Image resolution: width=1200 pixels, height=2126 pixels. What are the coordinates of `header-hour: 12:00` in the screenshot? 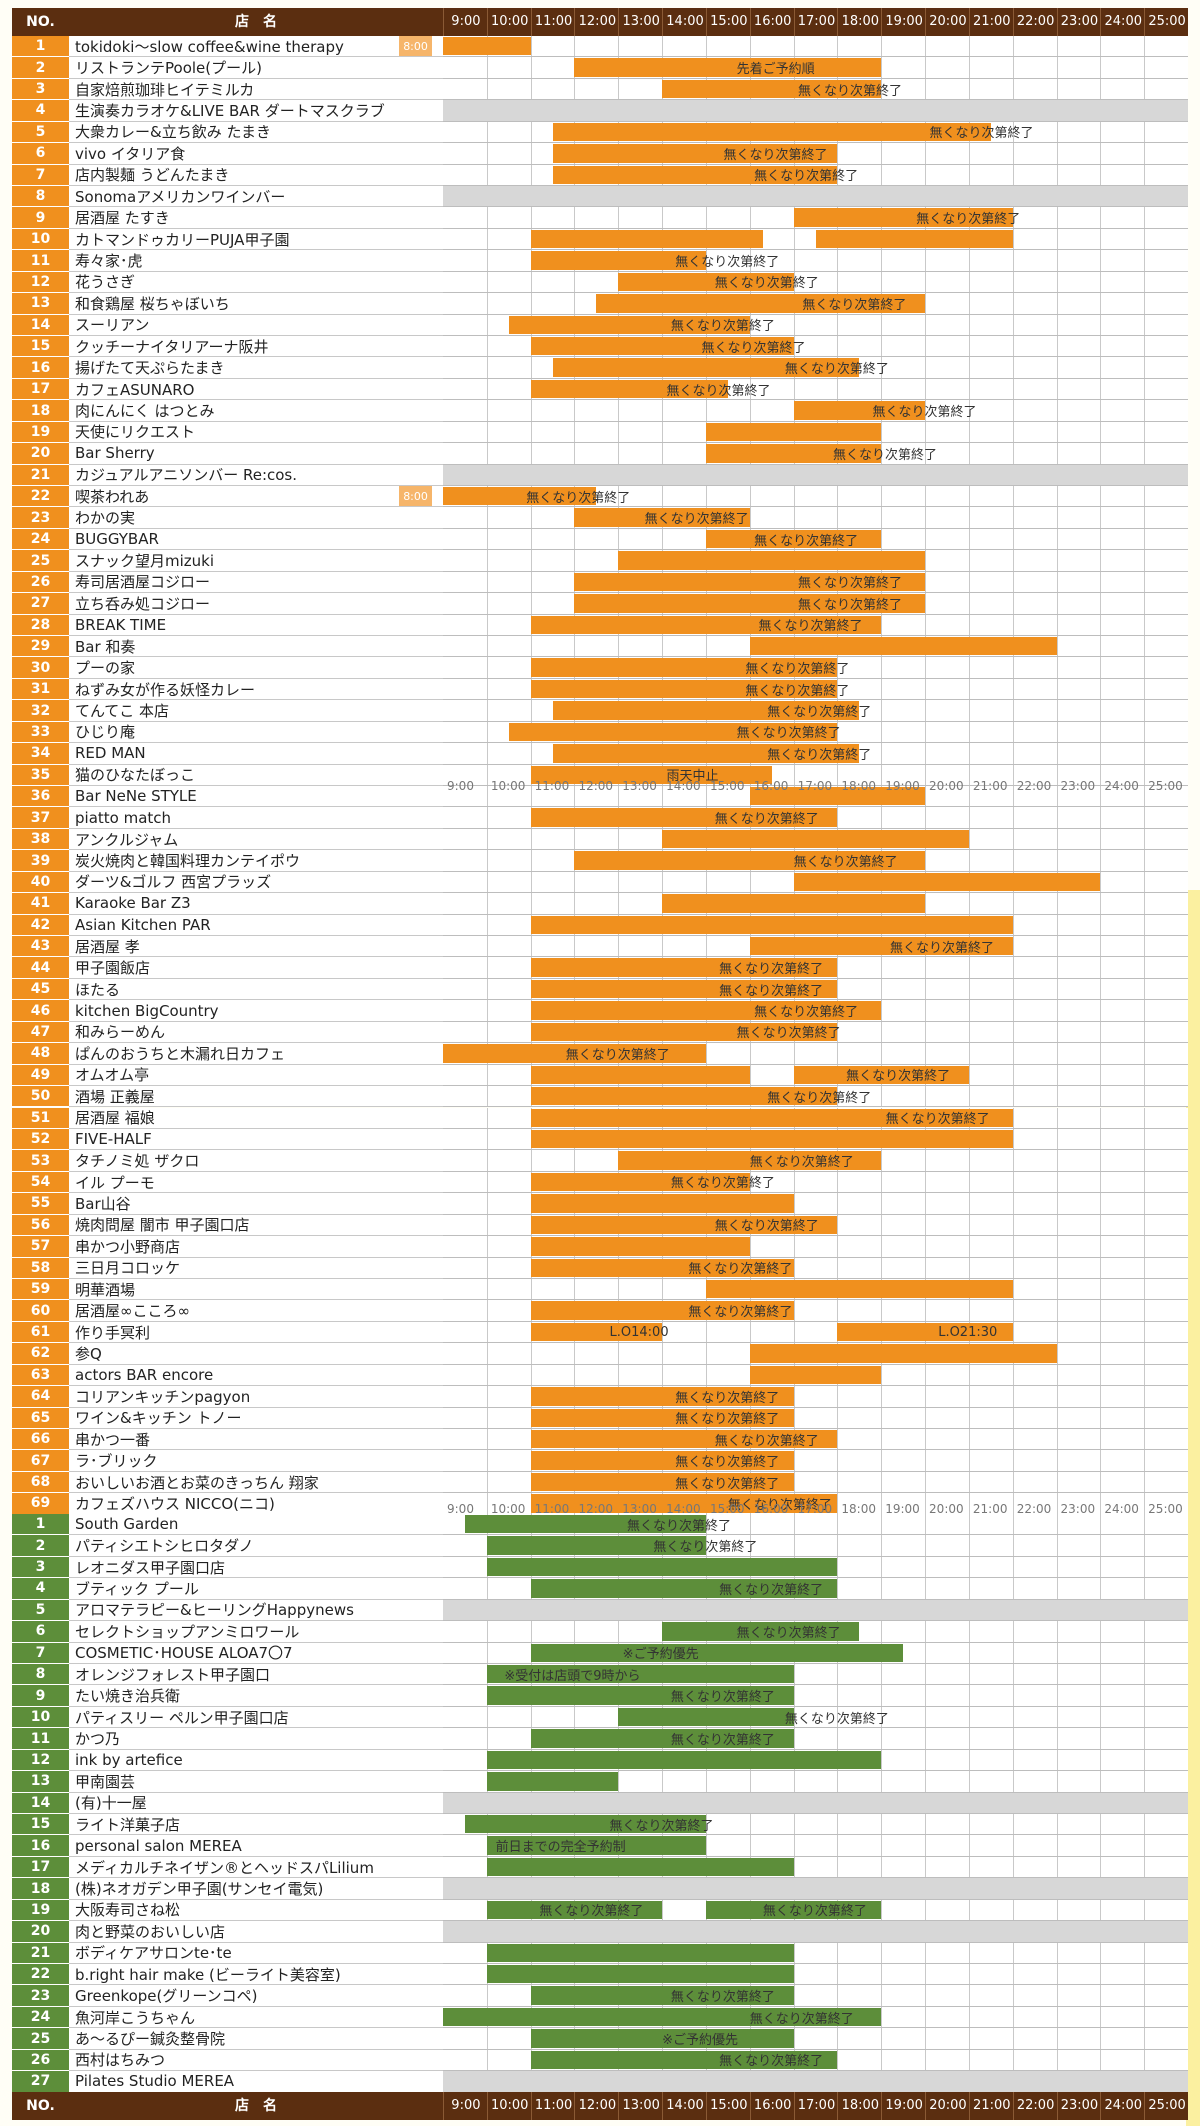 It's located at (596, 2106).